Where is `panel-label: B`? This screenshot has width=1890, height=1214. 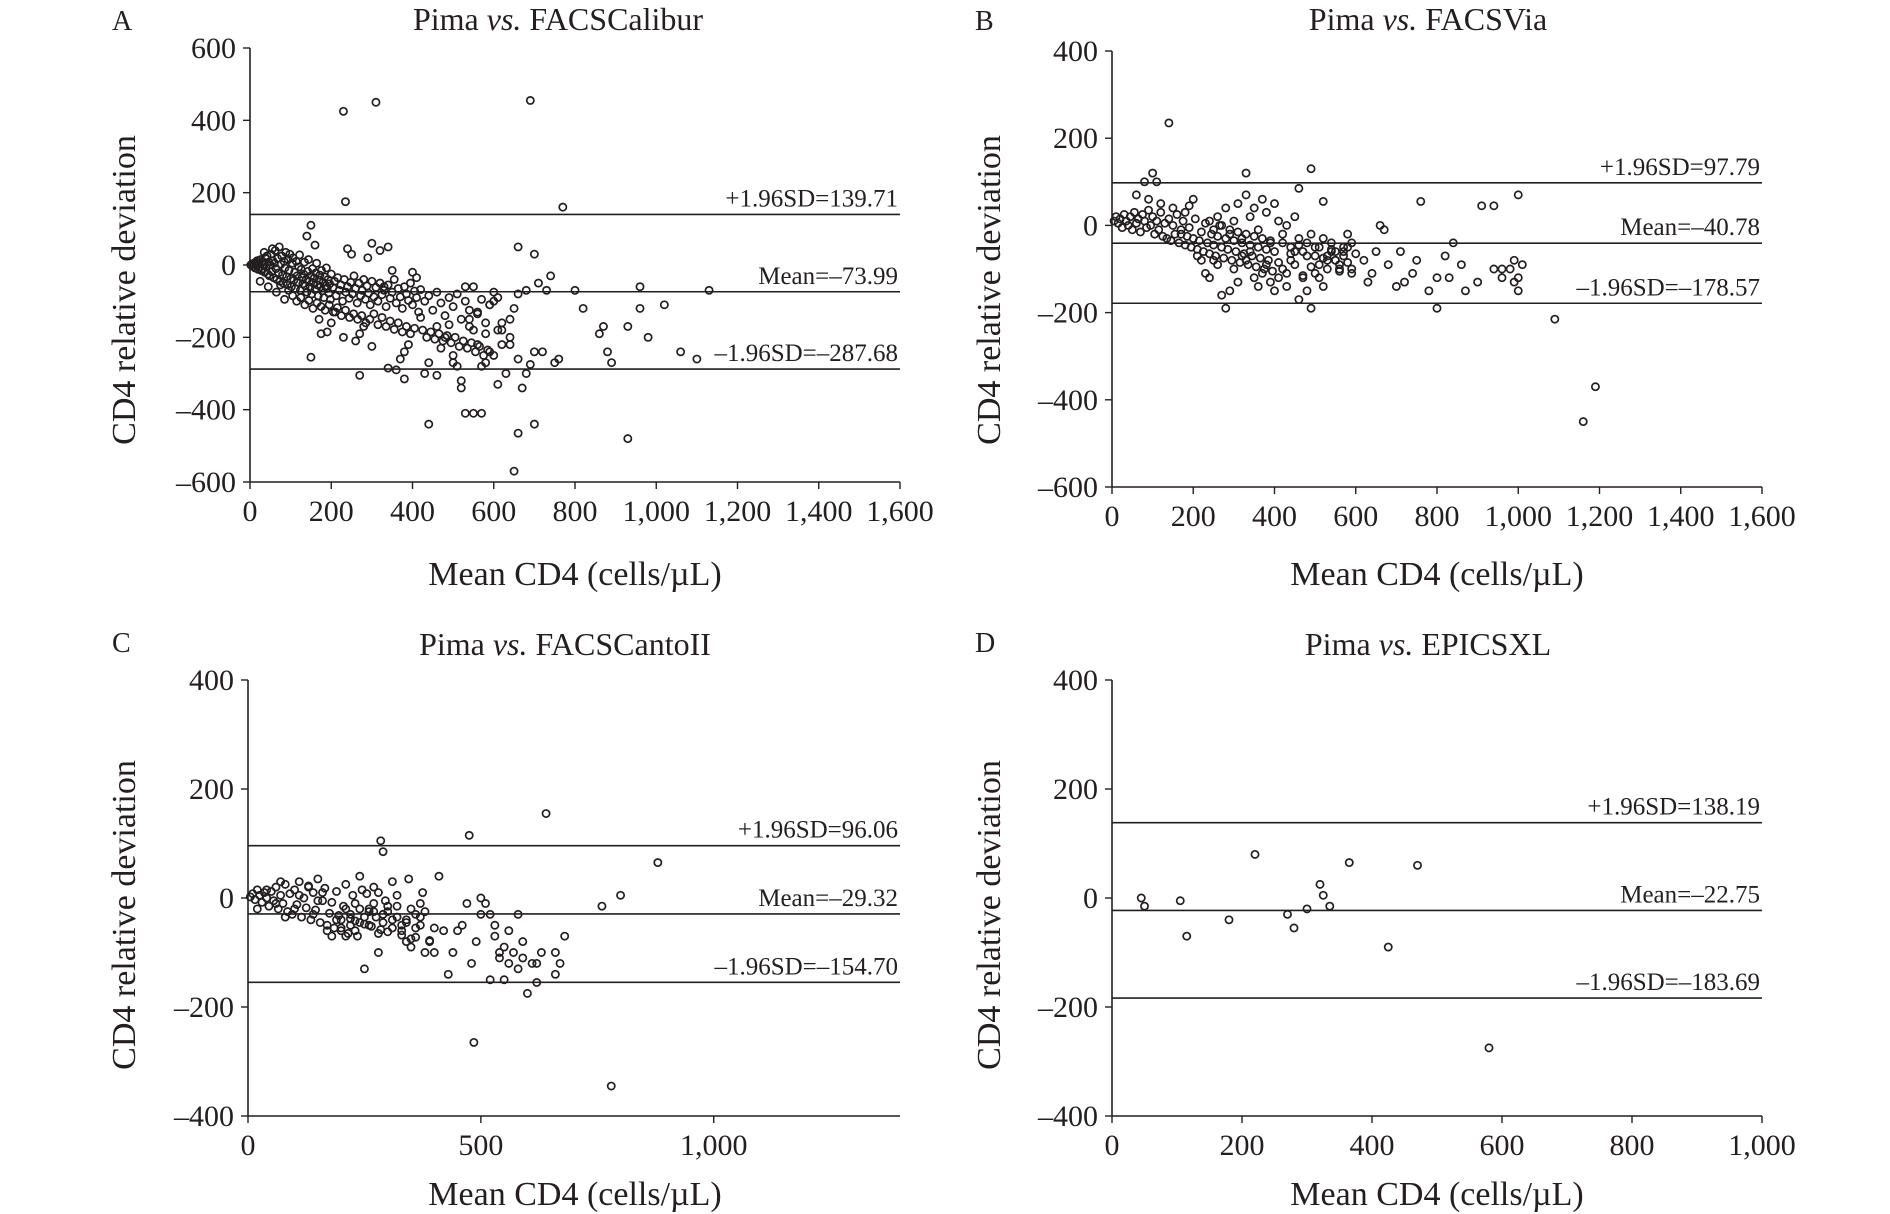
panel-label: B is located at coordinates (984, 21).